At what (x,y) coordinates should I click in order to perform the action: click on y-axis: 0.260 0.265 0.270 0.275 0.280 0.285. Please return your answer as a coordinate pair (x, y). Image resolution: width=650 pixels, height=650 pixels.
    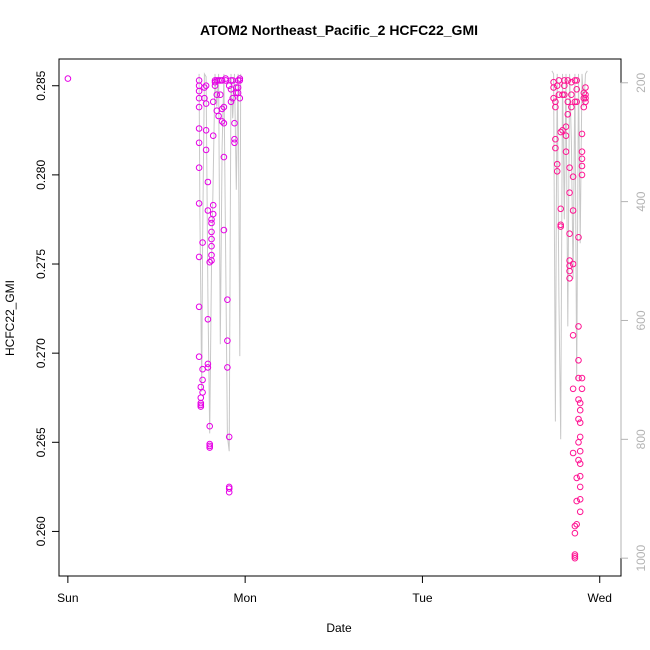
    Looking at the image, I should click on (46, 308).